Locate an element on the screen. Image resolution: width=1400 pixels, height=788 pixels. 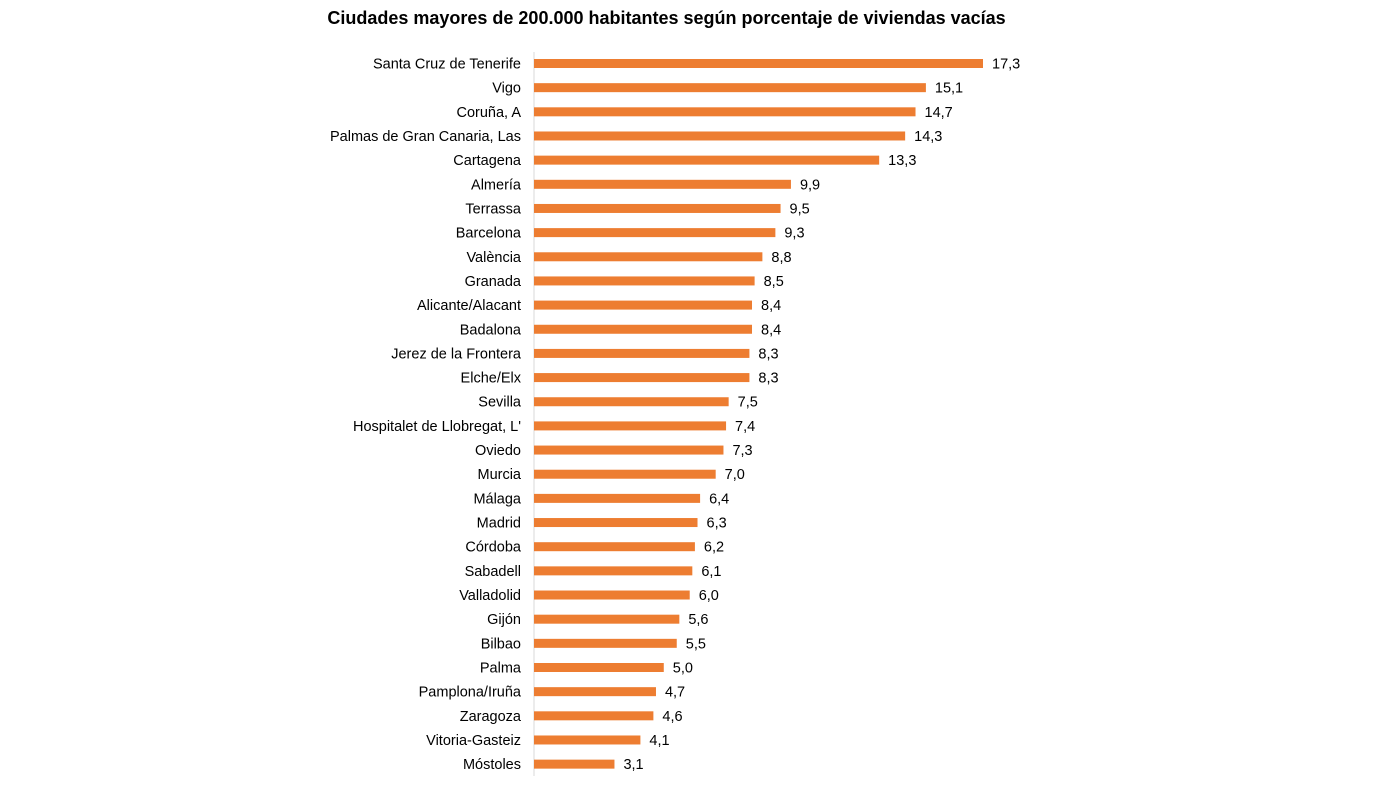
value-label-15: 7,4 is located at coordinates (745, 427).